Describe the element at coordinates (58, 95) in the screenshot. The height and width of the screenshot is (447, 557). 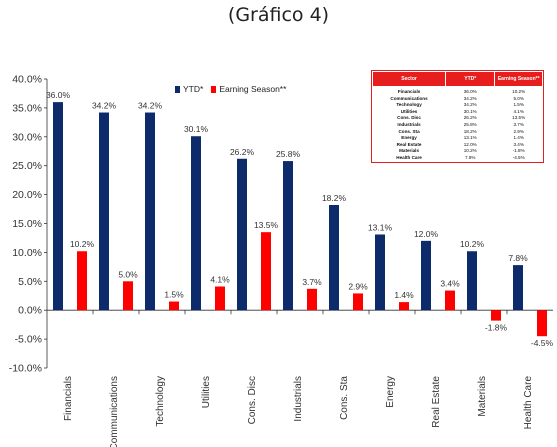
I see `data-label: 36.0%` at that location.